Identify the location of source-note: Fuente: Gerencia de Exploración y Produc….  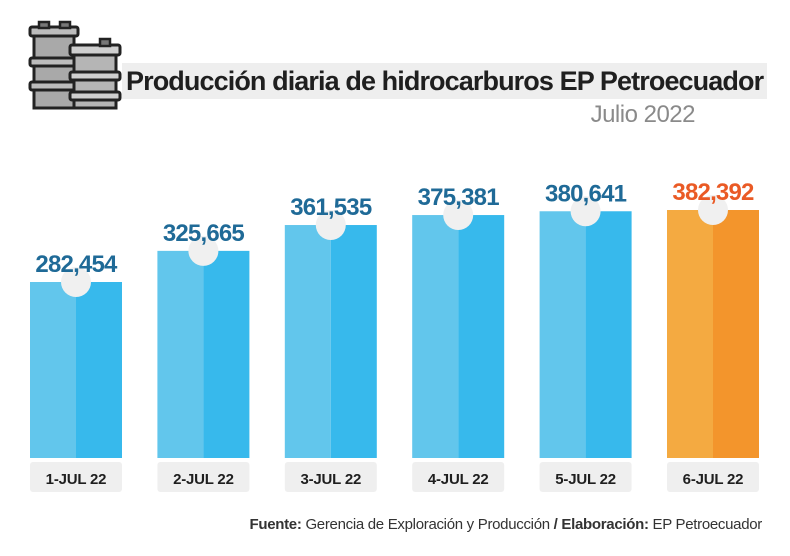
(505, 525).